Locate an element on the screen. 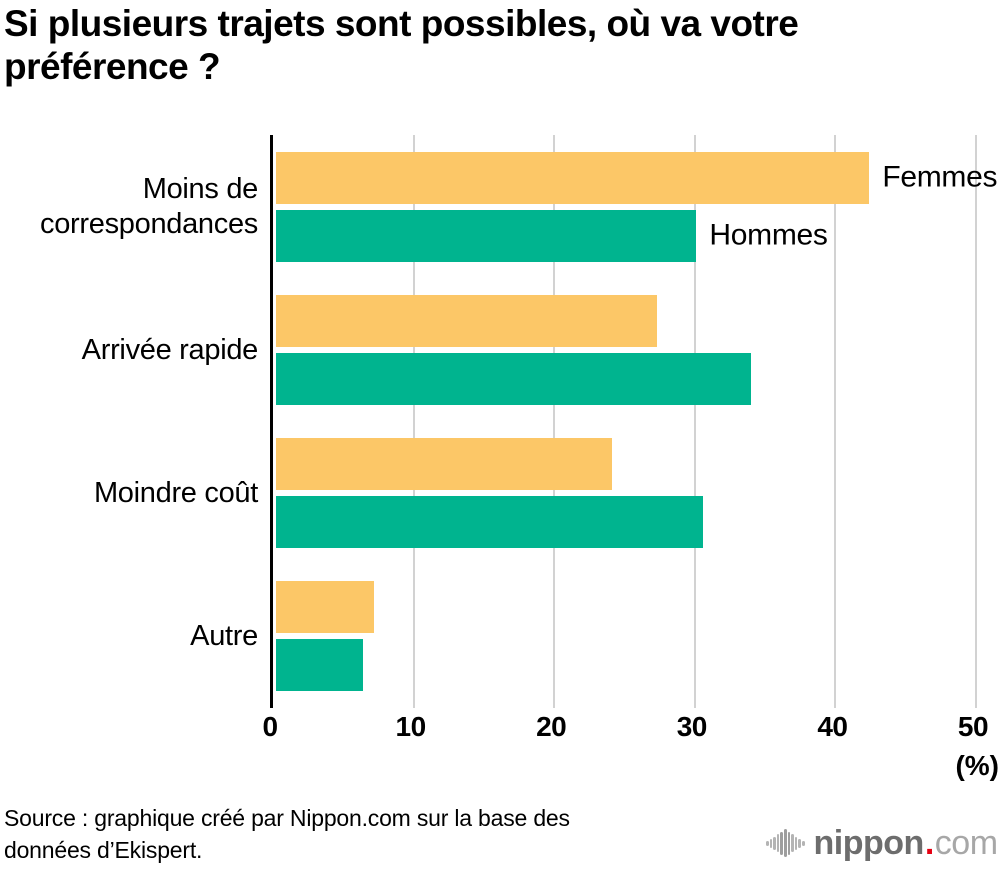 The width and height of the screenshot is (1000, 870). logo-text: nippon . com is located at coordinates (906, 843).